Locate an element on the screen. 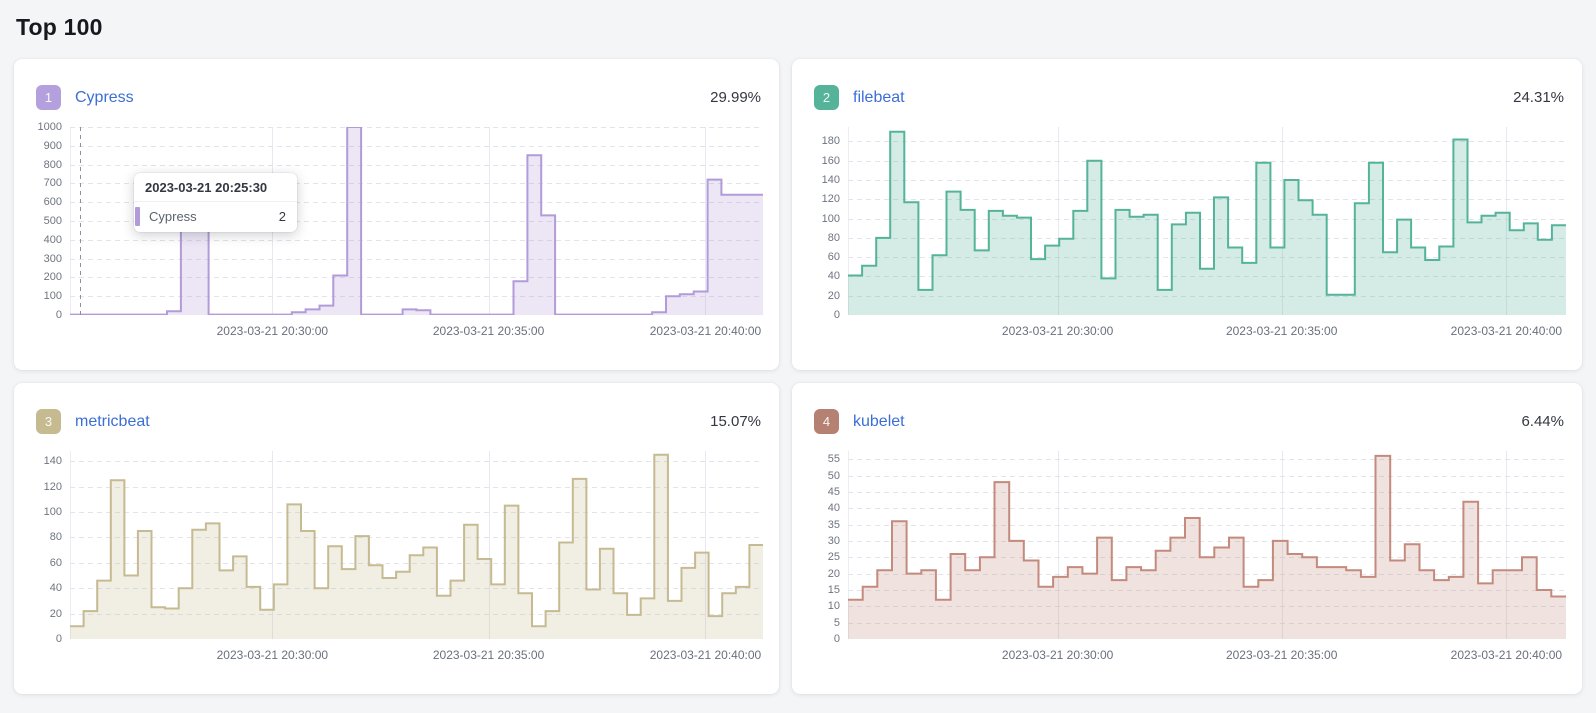  chart-tooltip: 2023-03-21 20:25:30 Cypress 2 is located at coordinates (215, 202).